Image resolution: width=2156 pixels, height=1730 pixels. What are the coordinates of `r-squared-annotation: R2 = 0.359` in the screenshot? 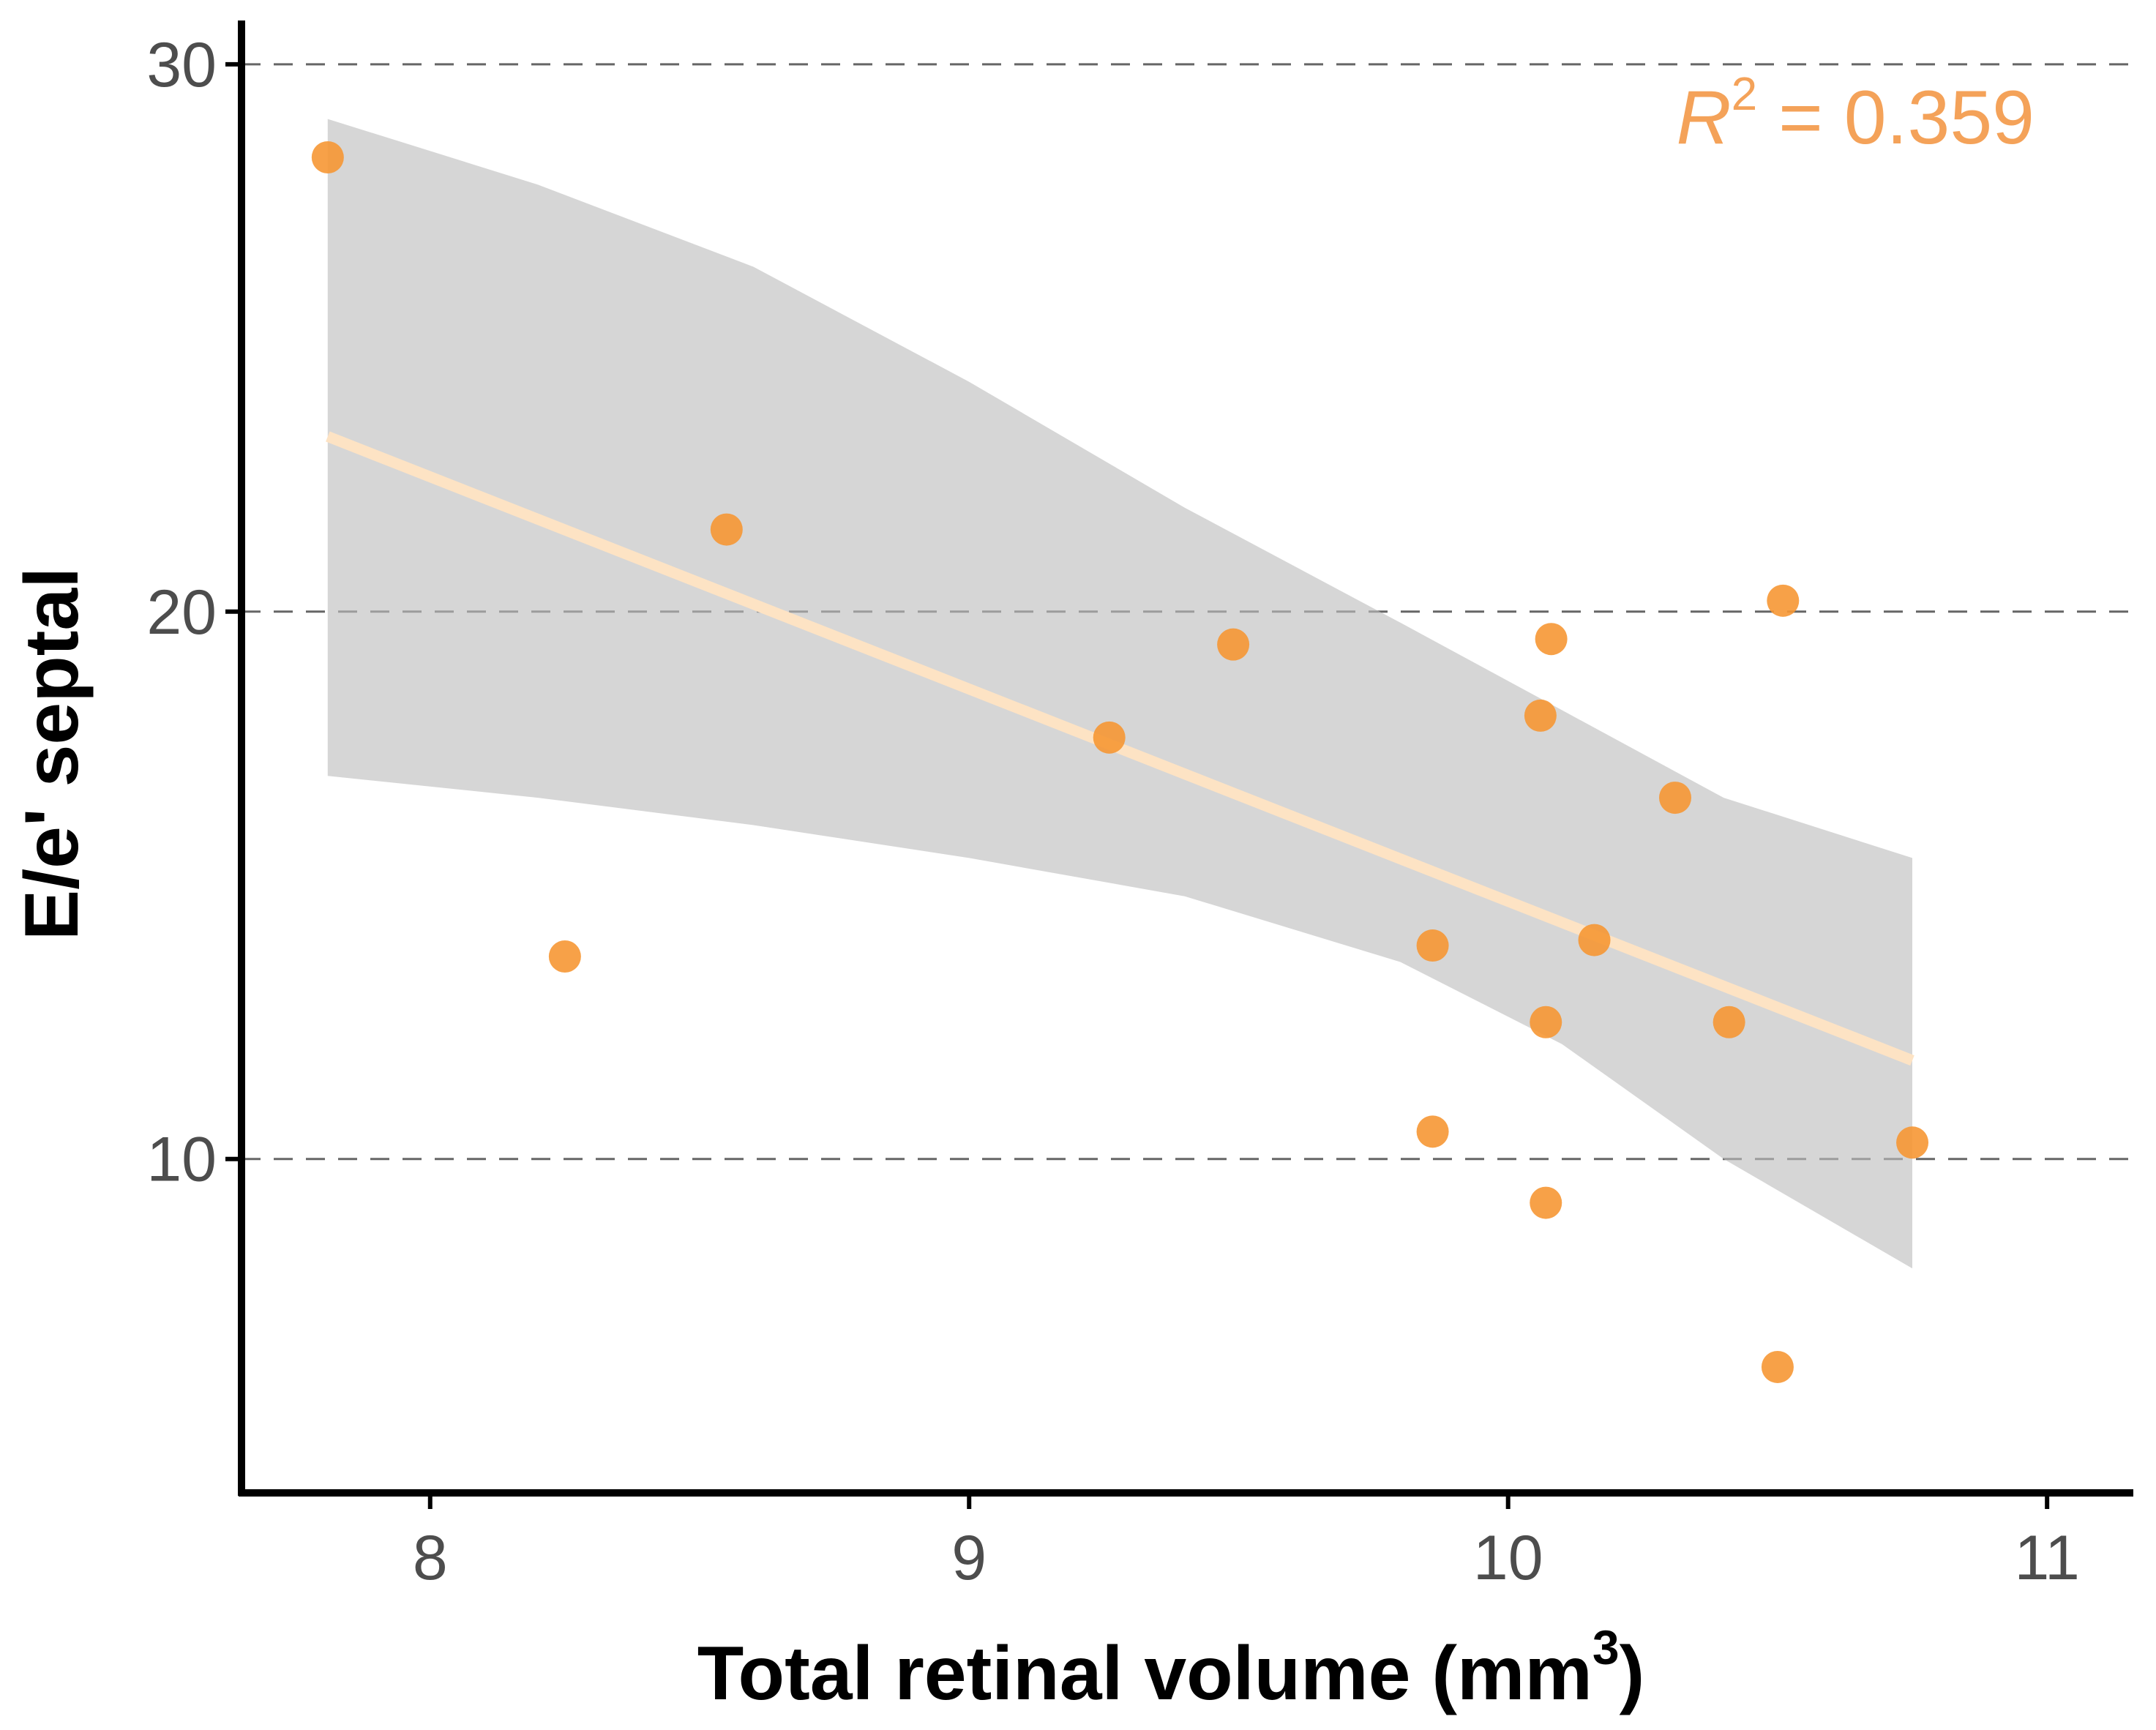 It's located at (1856, 113).